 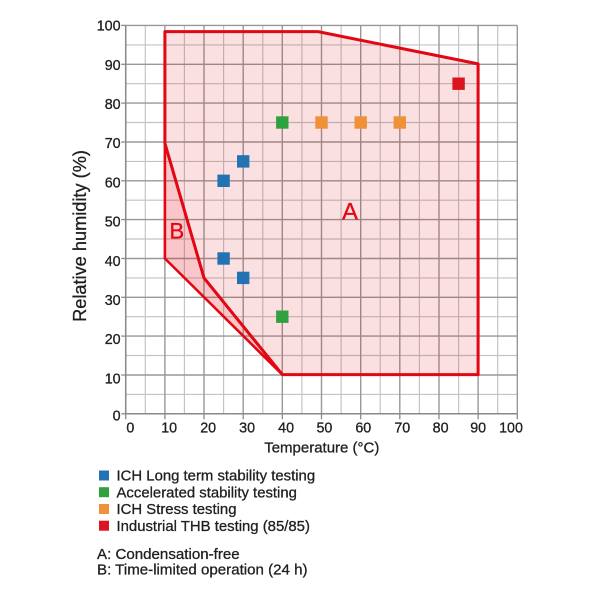 What do you see at coordinates (216, 477) in the screenshot?
I see `svg-text:ICH Long term stability testin: ICH Long term stability testing` at bounding box center [216, 477].